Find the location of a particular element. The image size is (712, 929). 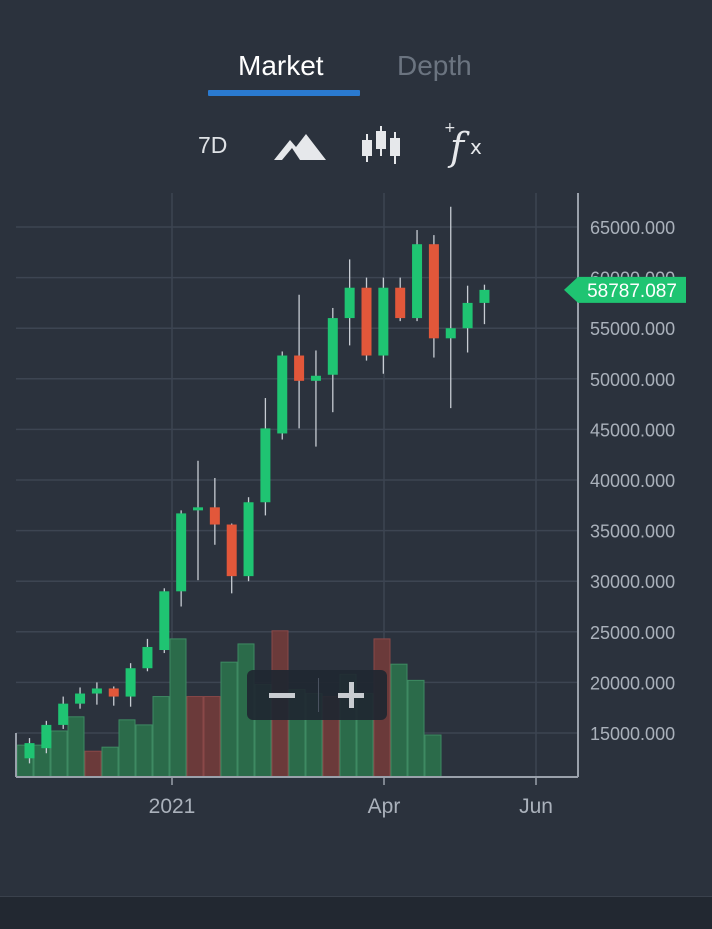

tab-bar: Market Depth is located at coordinates (356, 75).